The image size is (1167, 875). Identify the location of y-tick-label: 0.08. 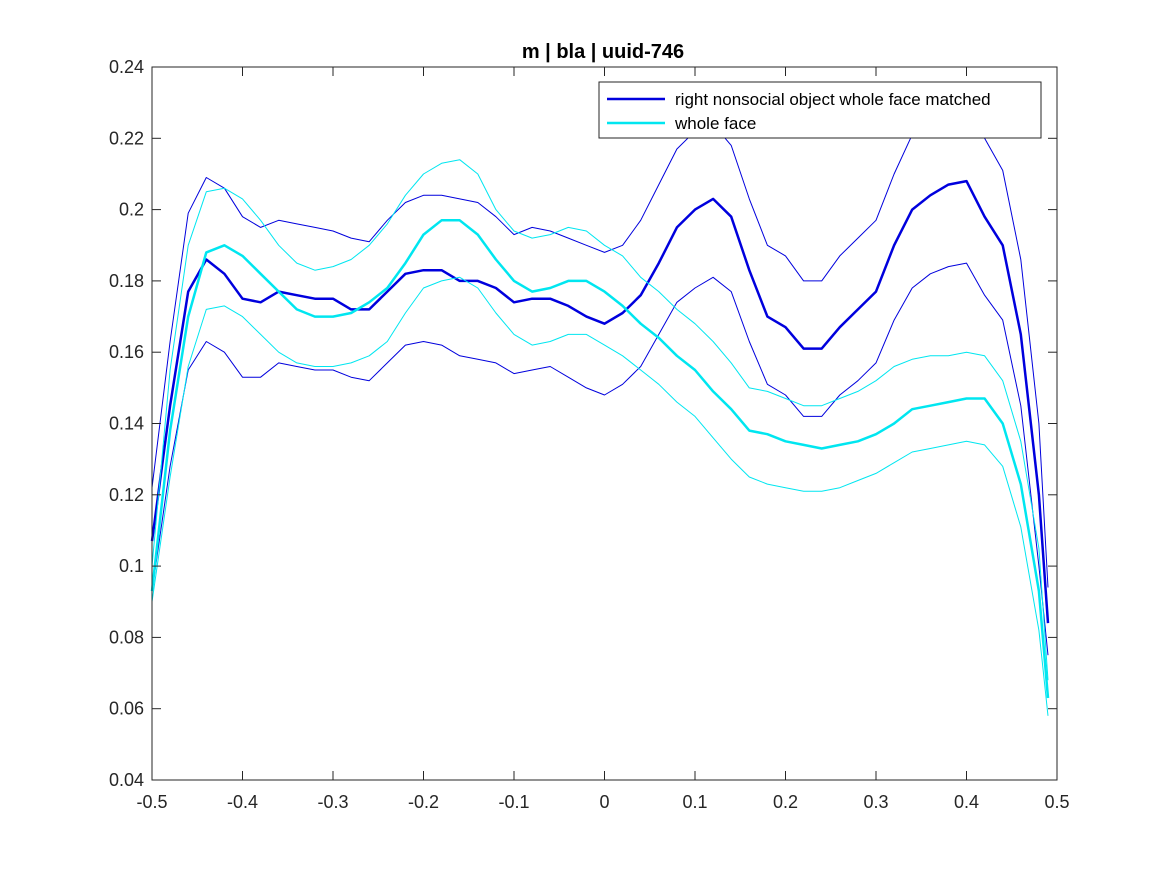
(126, 637).